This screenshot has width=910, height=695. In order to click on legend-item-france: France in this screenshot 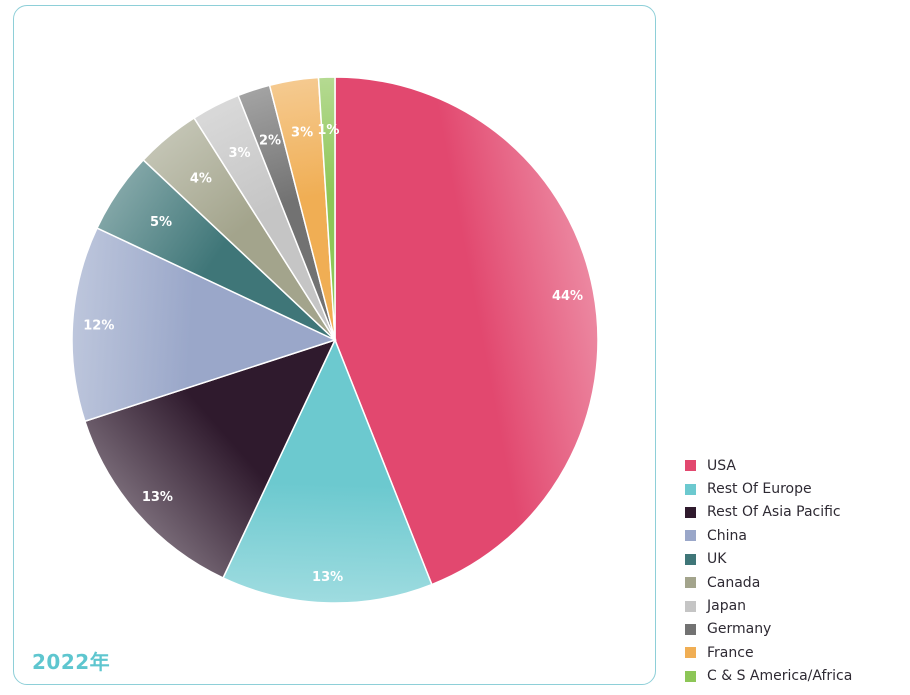, I will do `click(768, 652)`.